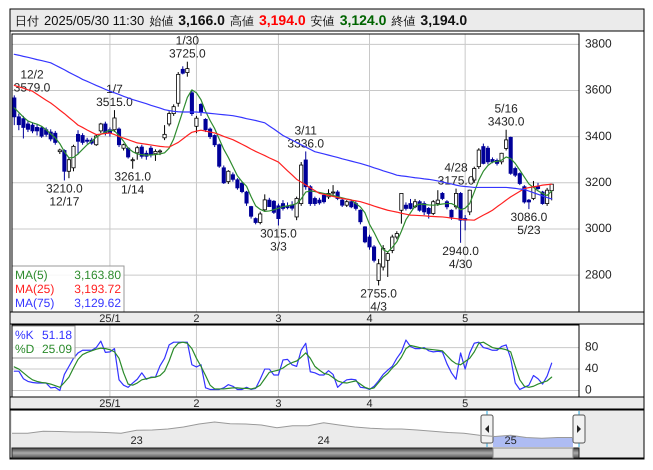 The width and height of the screenshot is (653, 470). Describe the element at coordinates (592, 347) in the screenshot. I see `y-tick-label: 80` at that location.